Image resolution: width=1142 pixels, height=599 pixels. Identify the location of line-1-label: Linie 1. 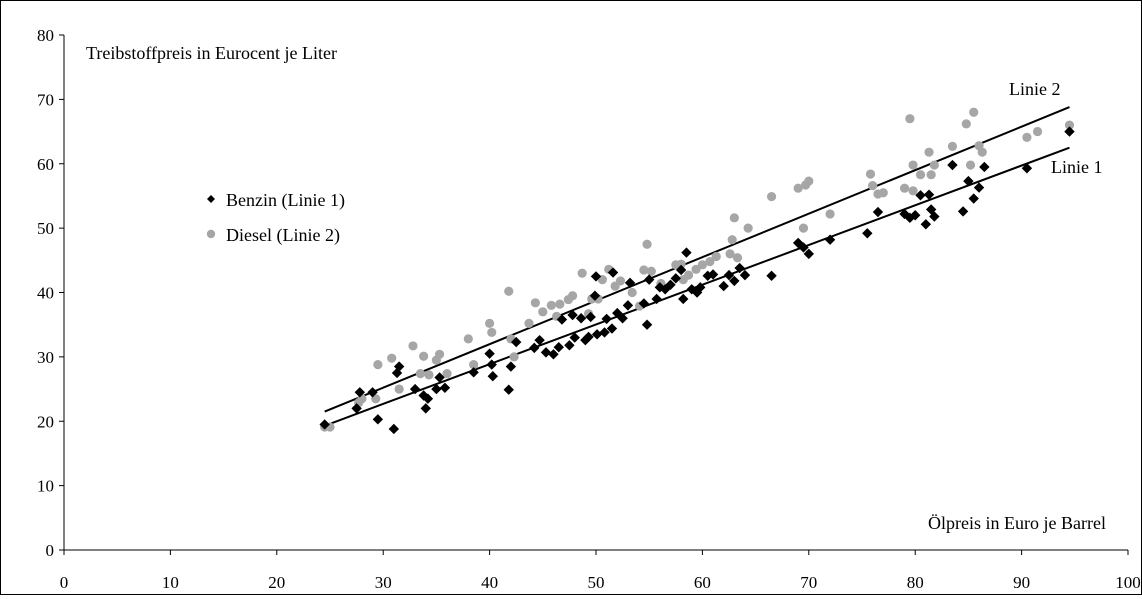
(1077, 167).